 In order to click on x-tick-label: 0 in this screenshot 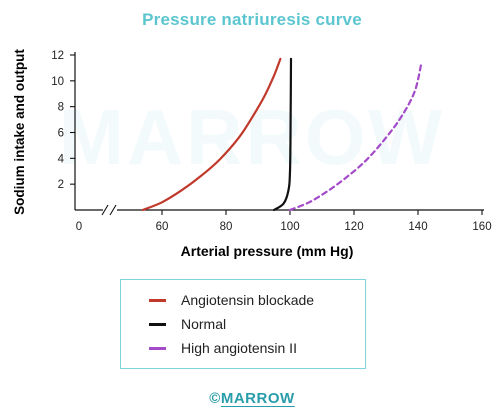, I will do `click(79, 227)`.